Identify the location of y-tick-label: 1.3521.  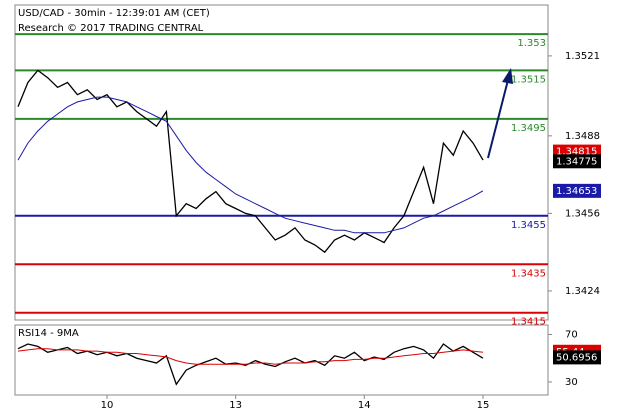
(582, 56).